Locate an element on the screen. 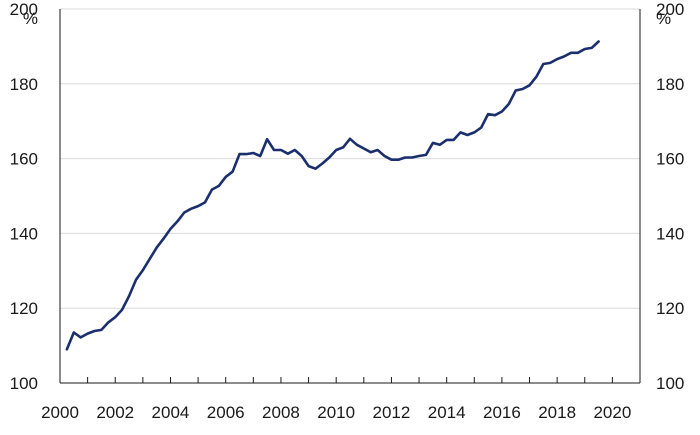 Image resolution: width=700 pixels, height=435 pixels. x-tick-label: 2012 is located at coordinates (392, 412).